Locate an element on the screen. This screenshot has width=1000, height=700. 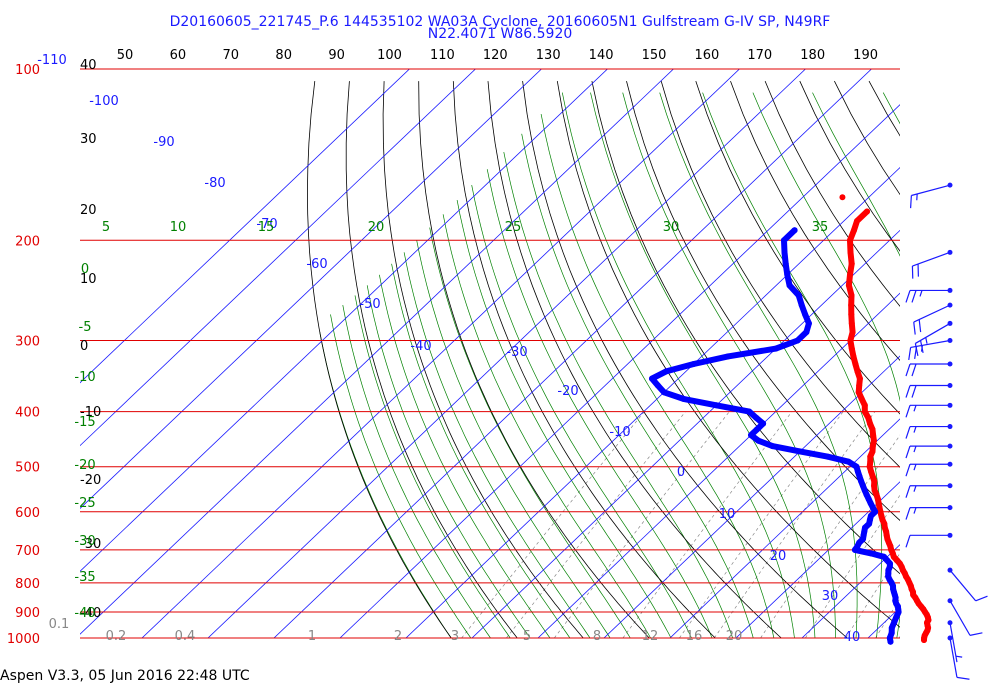
green-scale-label: -35 is located at coordinates (84, 577).